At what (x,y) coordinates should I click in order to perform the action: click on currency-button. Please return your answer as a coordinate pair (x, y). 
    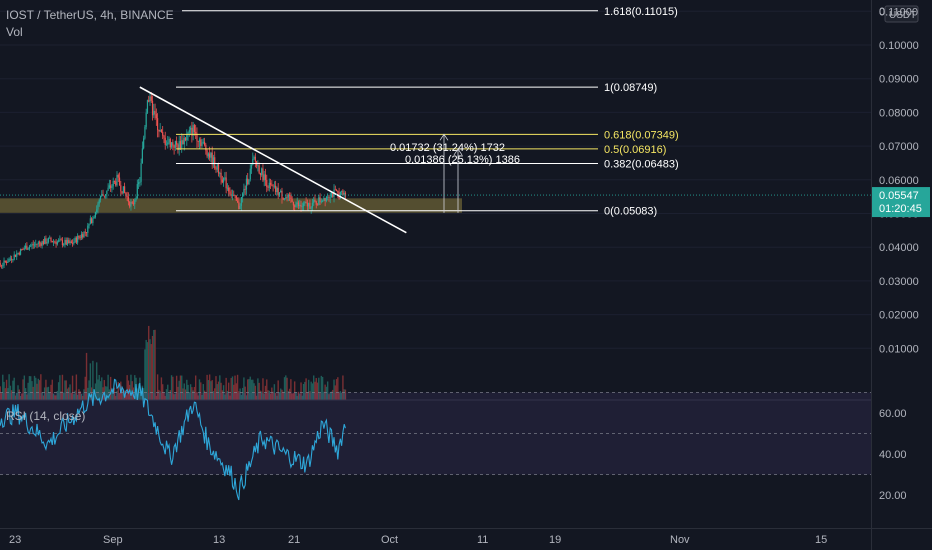
    Looking at the image, I should click on (901, 14).